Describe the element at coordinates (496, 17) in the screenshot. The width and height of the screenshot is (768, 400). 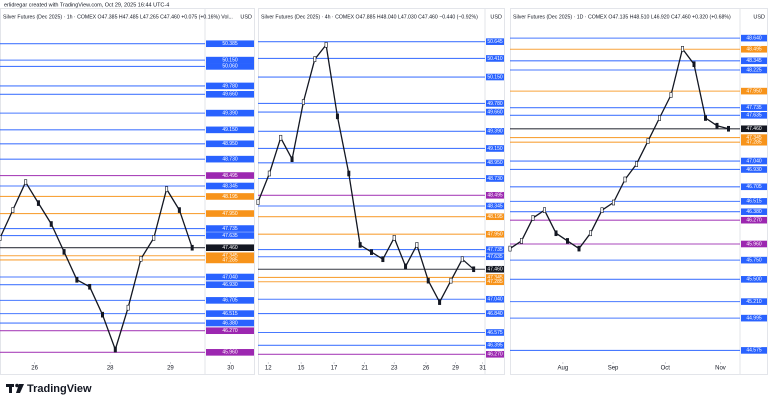
I see `axis-unit: USD` at that location.